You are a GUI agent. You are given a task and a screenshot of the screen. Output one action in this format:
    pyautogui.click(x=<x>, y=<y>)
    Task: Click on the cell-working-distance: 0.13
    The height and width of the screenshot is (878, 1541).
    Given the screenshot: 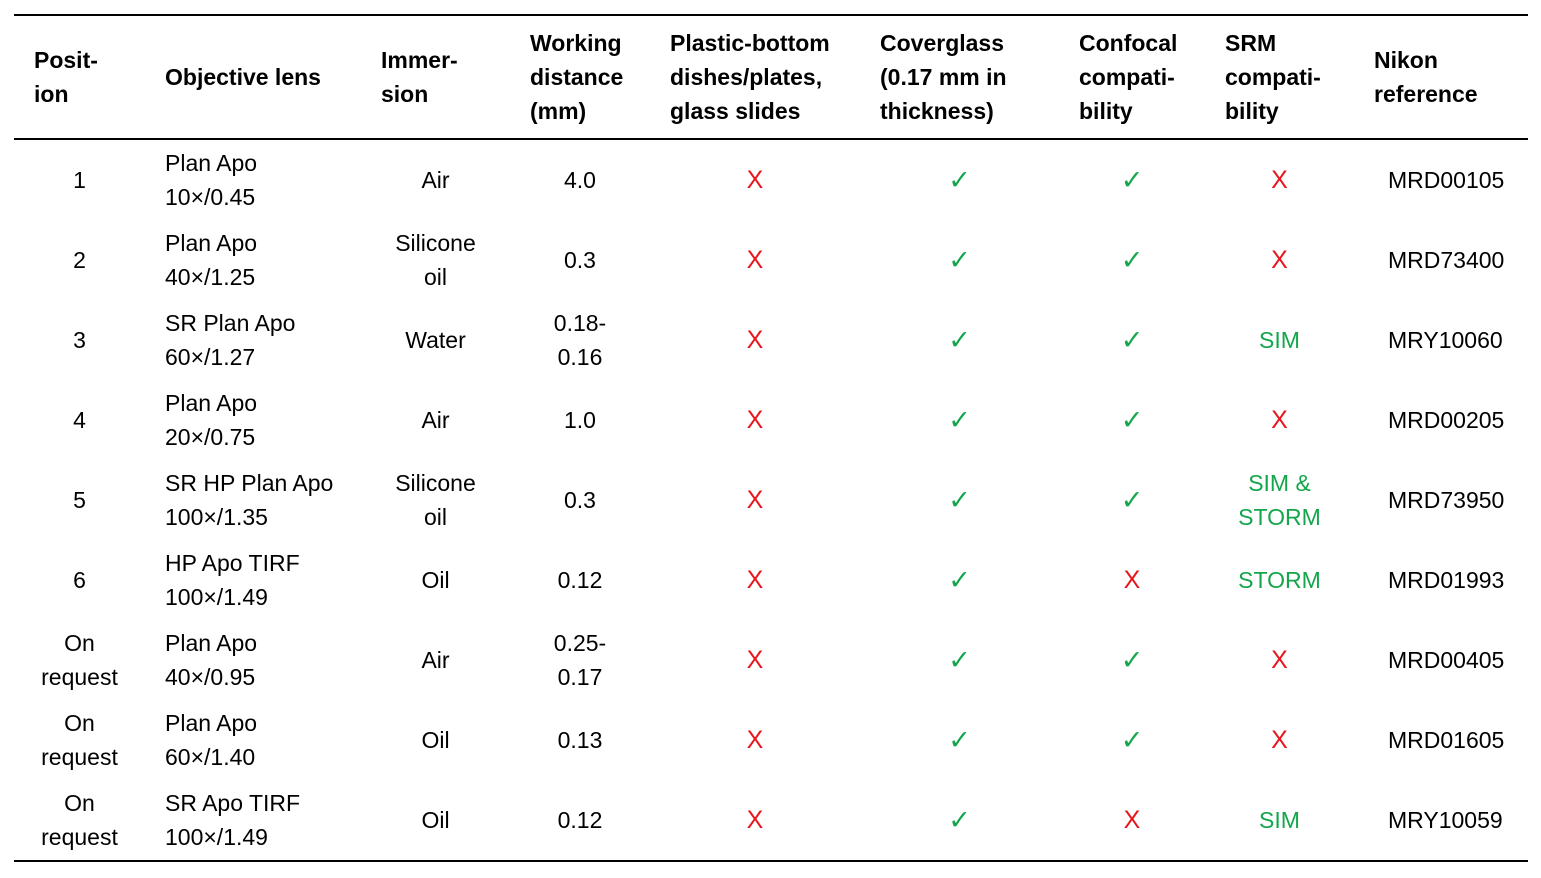 What is the action you would take?
    pyautogui.click(x=580, y=740)
    